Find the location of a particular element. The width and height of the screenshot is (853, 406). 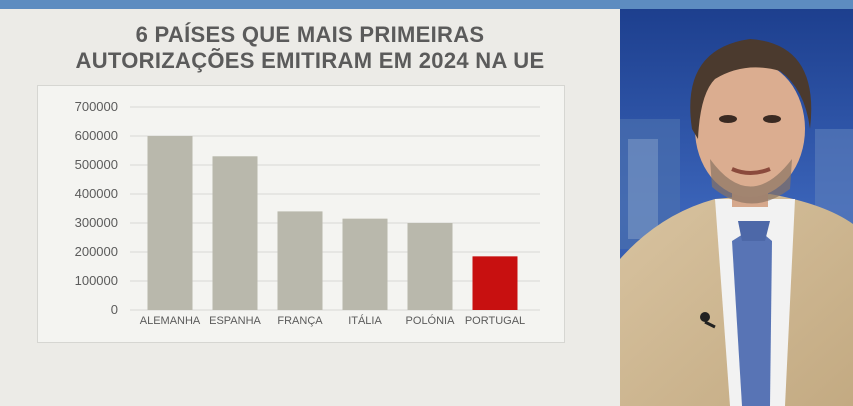

y-tick-label: 300000 is located at coordinates (96, 222).